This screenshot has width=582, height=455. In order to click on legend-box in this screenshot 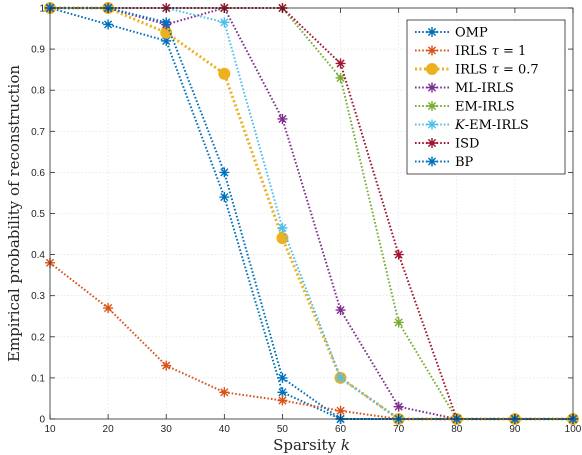, I will do `click(486, 97)`.